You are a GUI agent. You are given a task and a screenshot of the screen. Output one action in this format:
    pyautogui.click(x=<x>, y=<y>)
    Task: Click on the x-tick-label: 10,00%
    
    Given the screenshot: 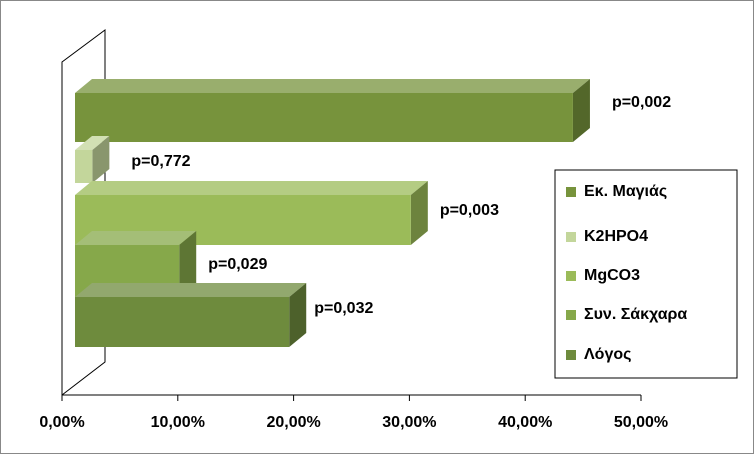 What is the action you would take?
    pyautogui.click(x=178, y=422)
    